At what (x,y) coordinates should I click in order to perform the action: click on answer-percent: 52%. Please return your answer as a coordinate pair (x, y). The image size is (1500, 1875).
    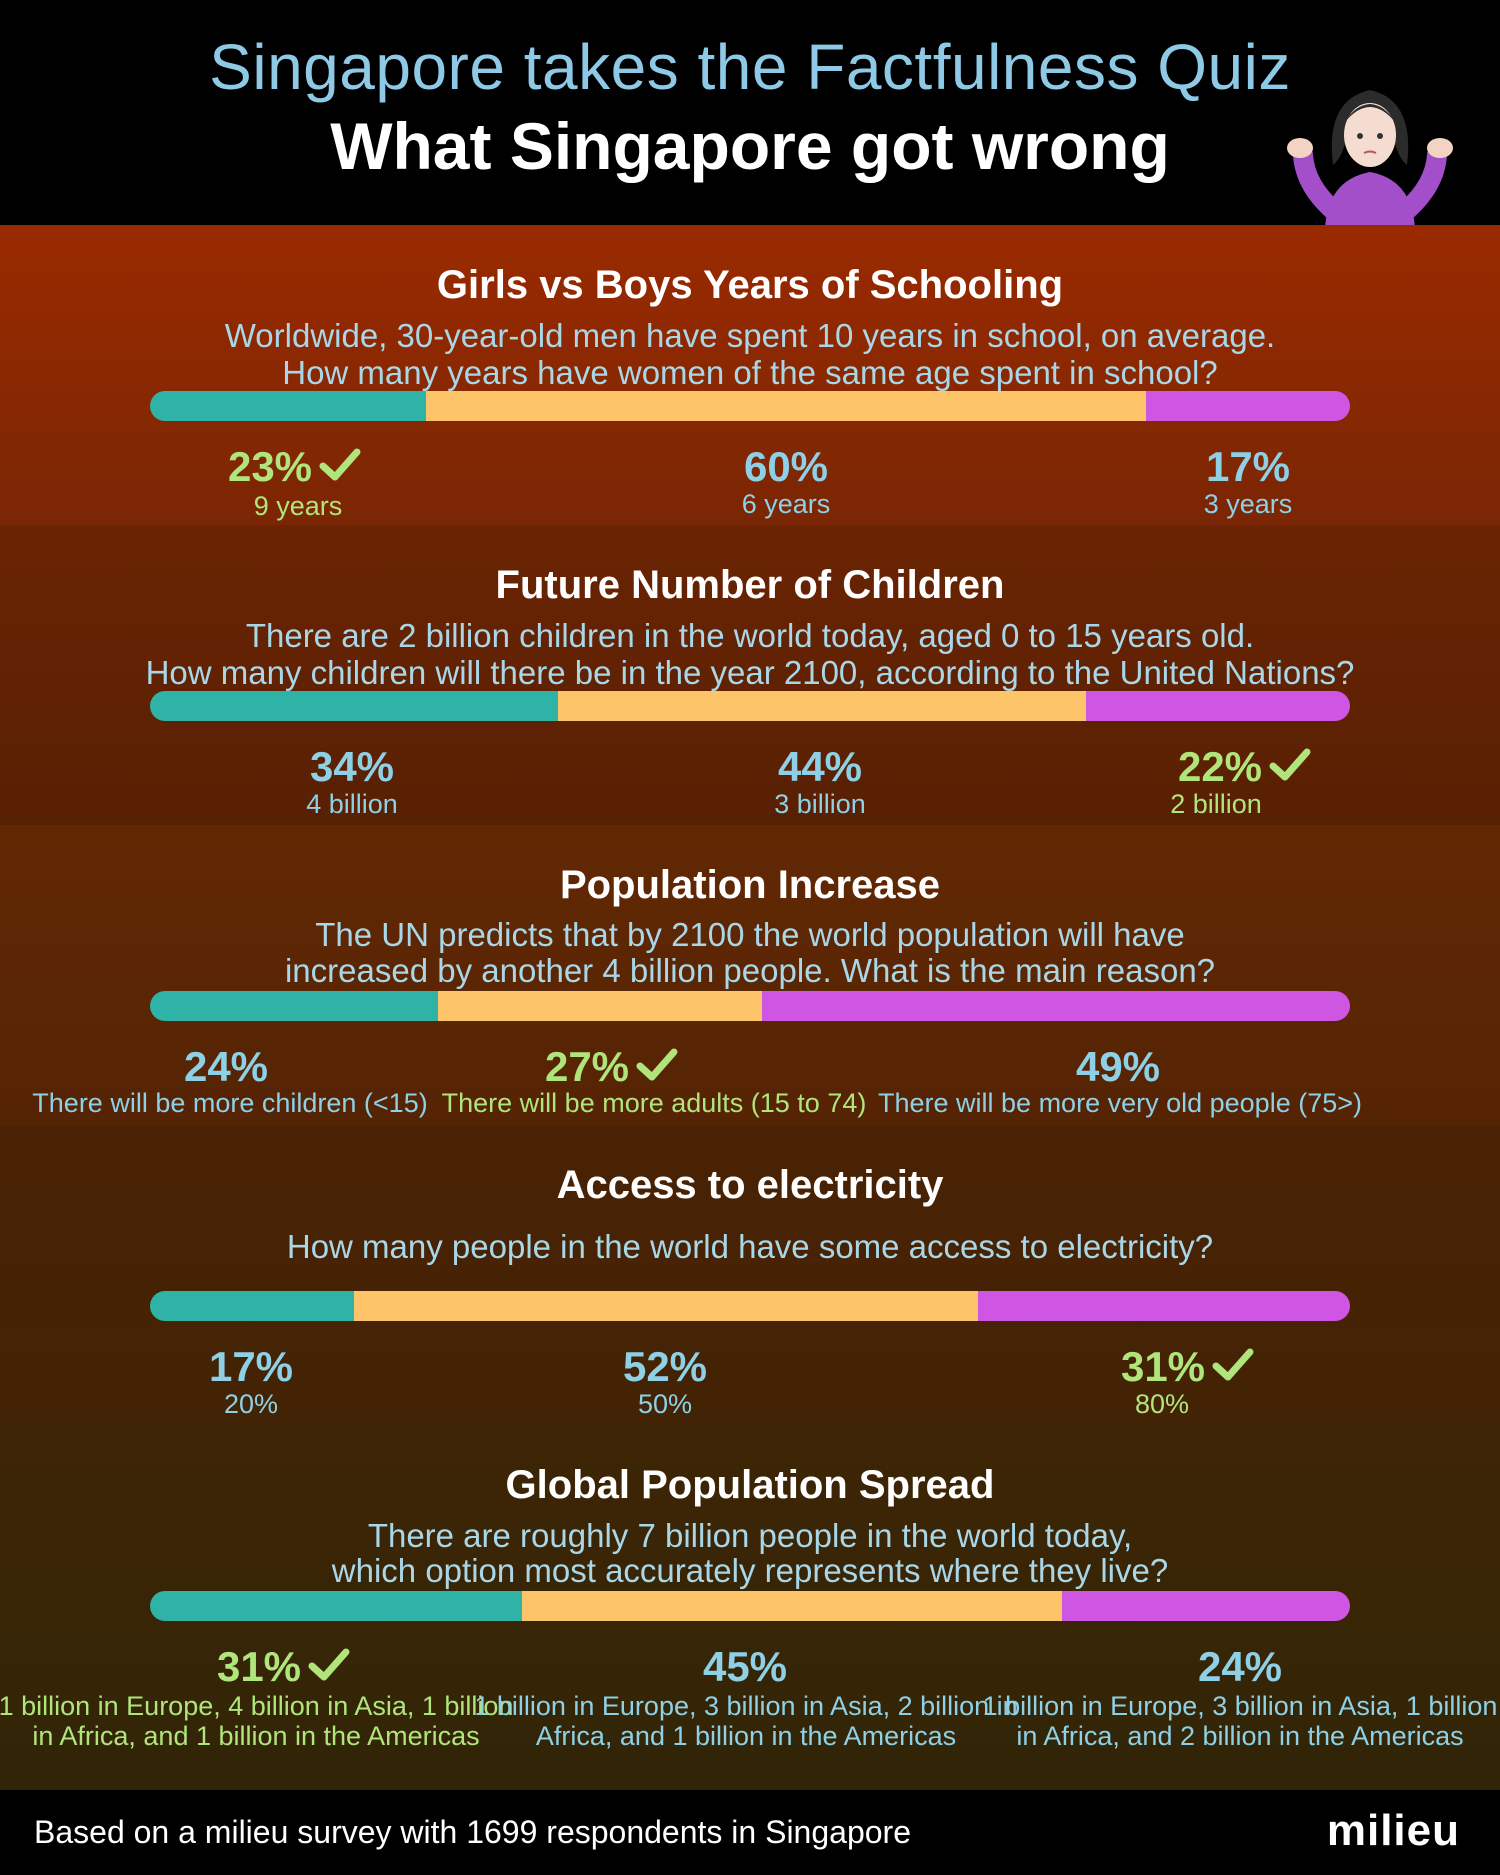
    Looking at the image, I should click on (665, 1367).